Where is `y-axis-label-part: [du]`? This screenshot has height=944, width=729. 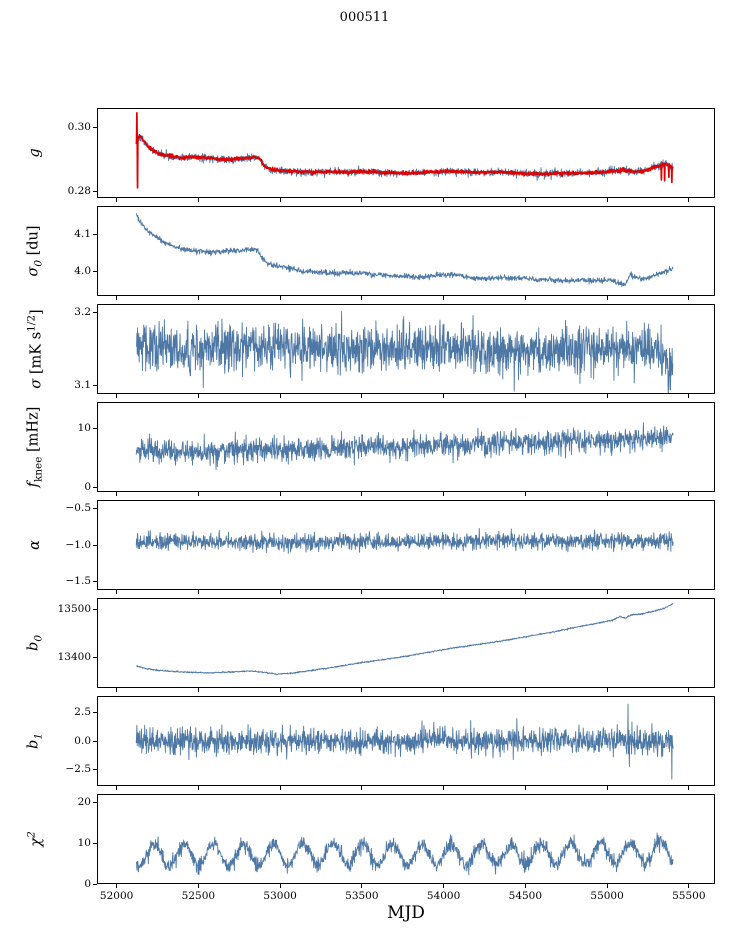
y-axis-label-part: [du] is located at coordinates (33, 242).